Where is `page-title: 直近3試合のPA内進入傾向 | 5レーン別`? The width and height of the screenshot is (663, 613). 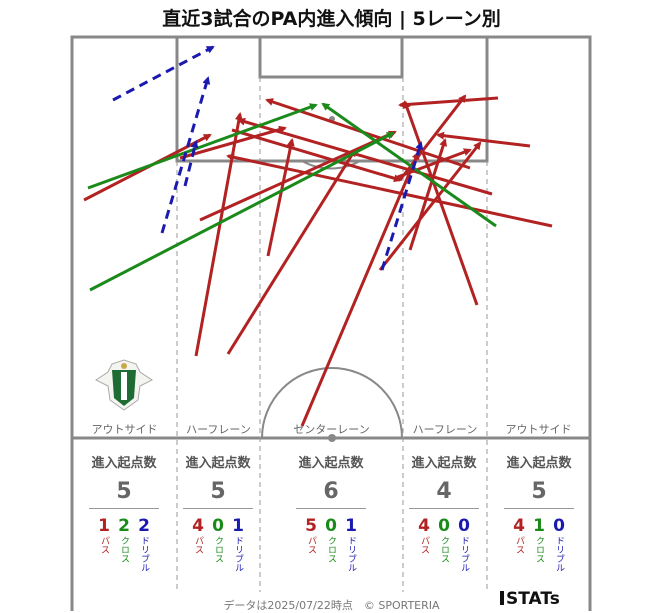 page-title: 直近3試合のPA内進入傾向 | 5レーン別 is located at coordinates (331, 19).